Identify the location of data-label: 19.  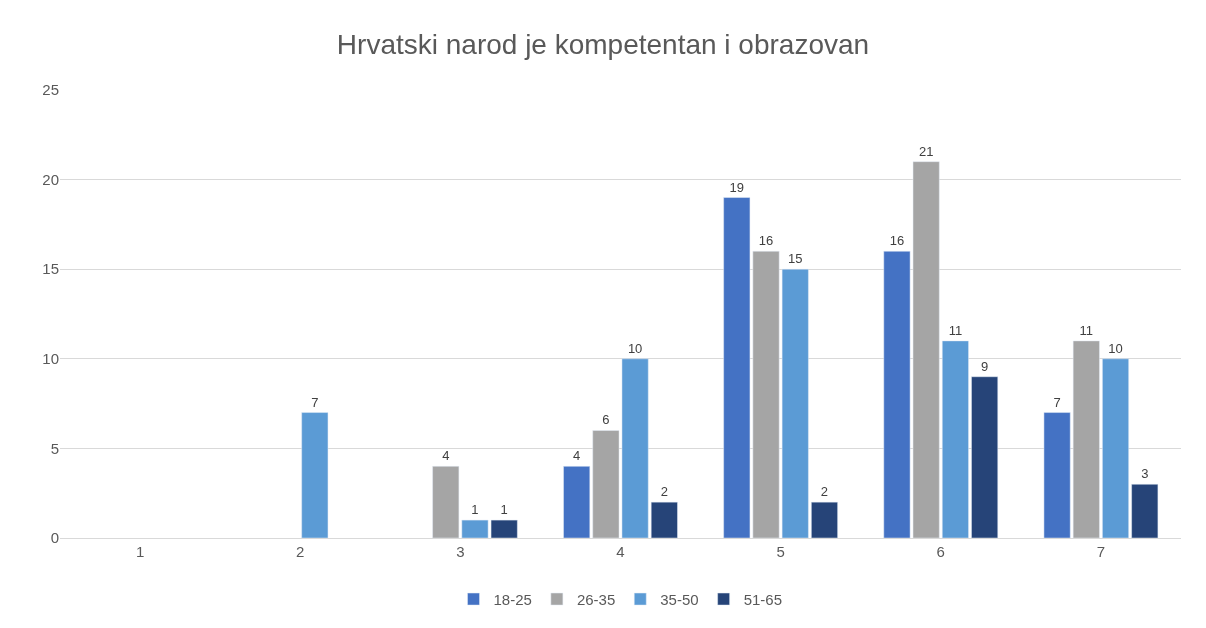
(737, 187).